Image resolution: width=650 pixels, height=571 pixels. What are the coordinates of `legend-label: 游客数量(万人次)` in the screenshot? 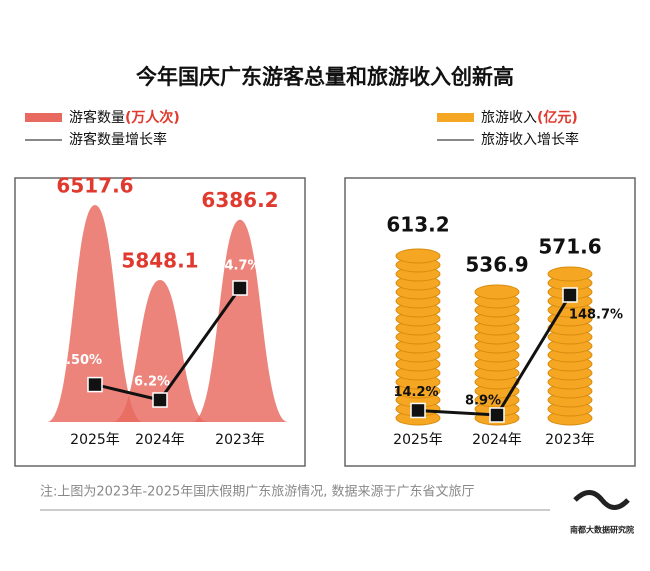 It's located at (124, 117).